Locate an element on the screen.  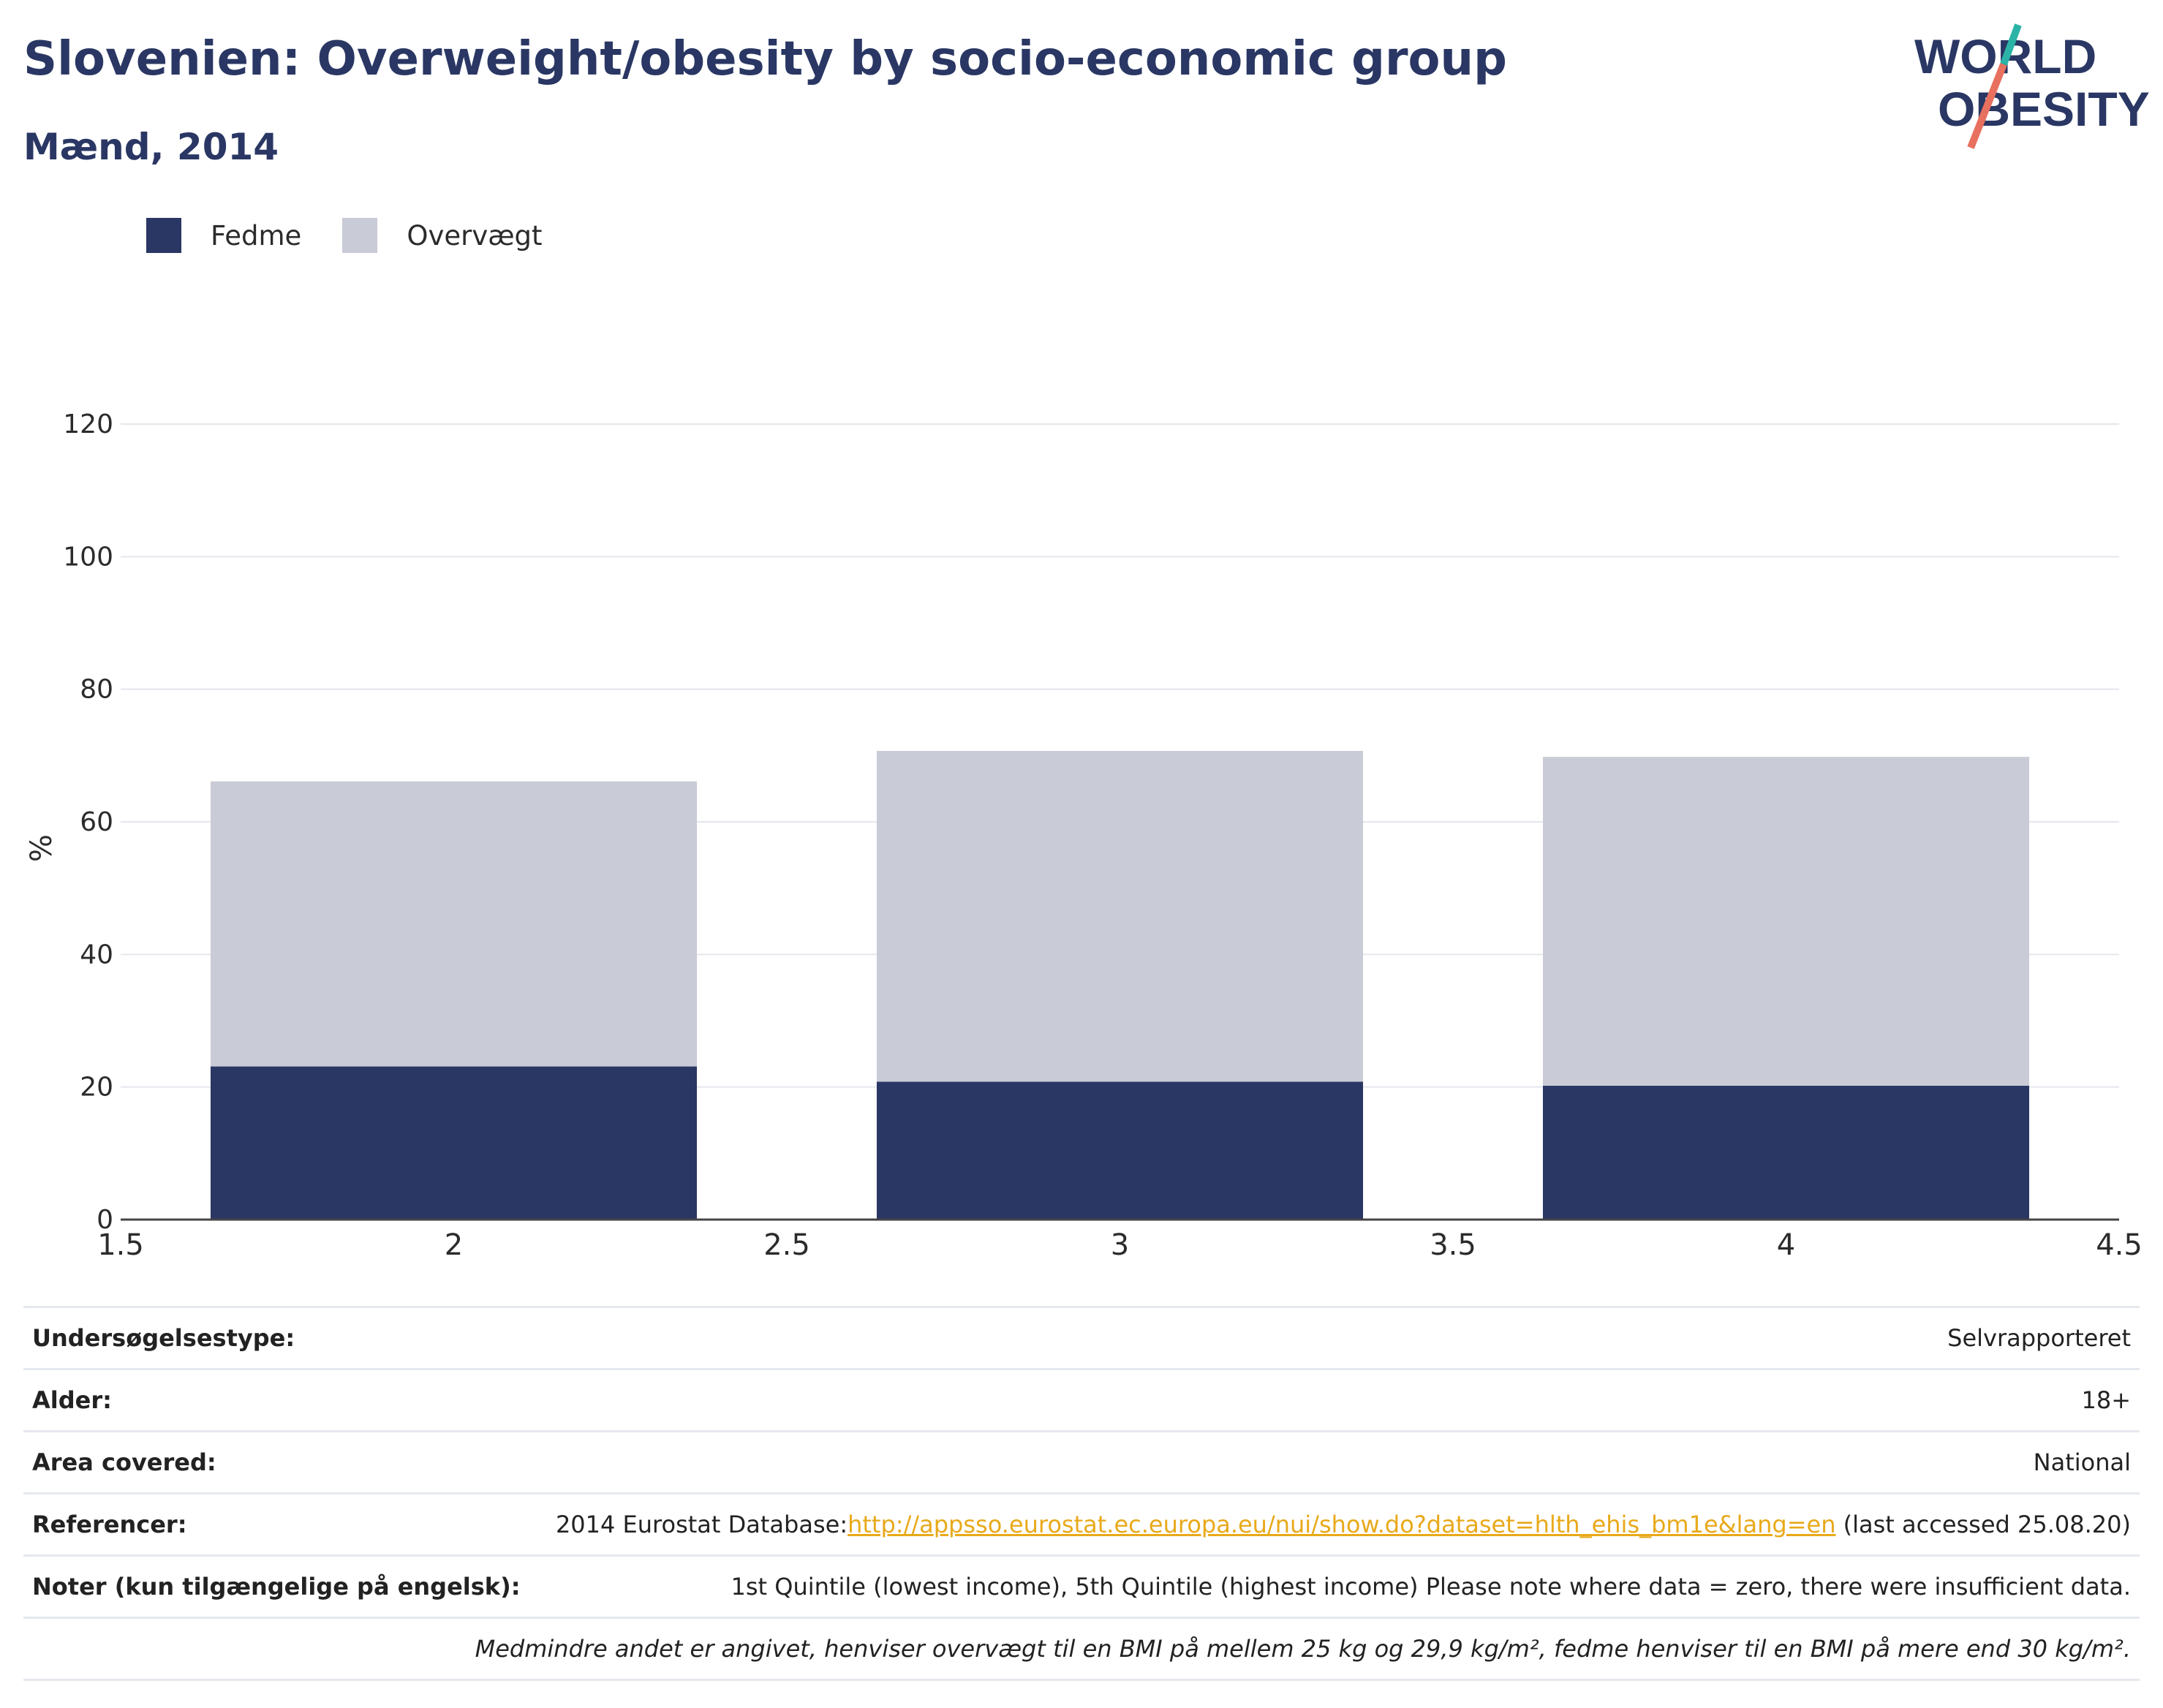
legend-item-fedme: Fedme is located at coordinates (224, 235).